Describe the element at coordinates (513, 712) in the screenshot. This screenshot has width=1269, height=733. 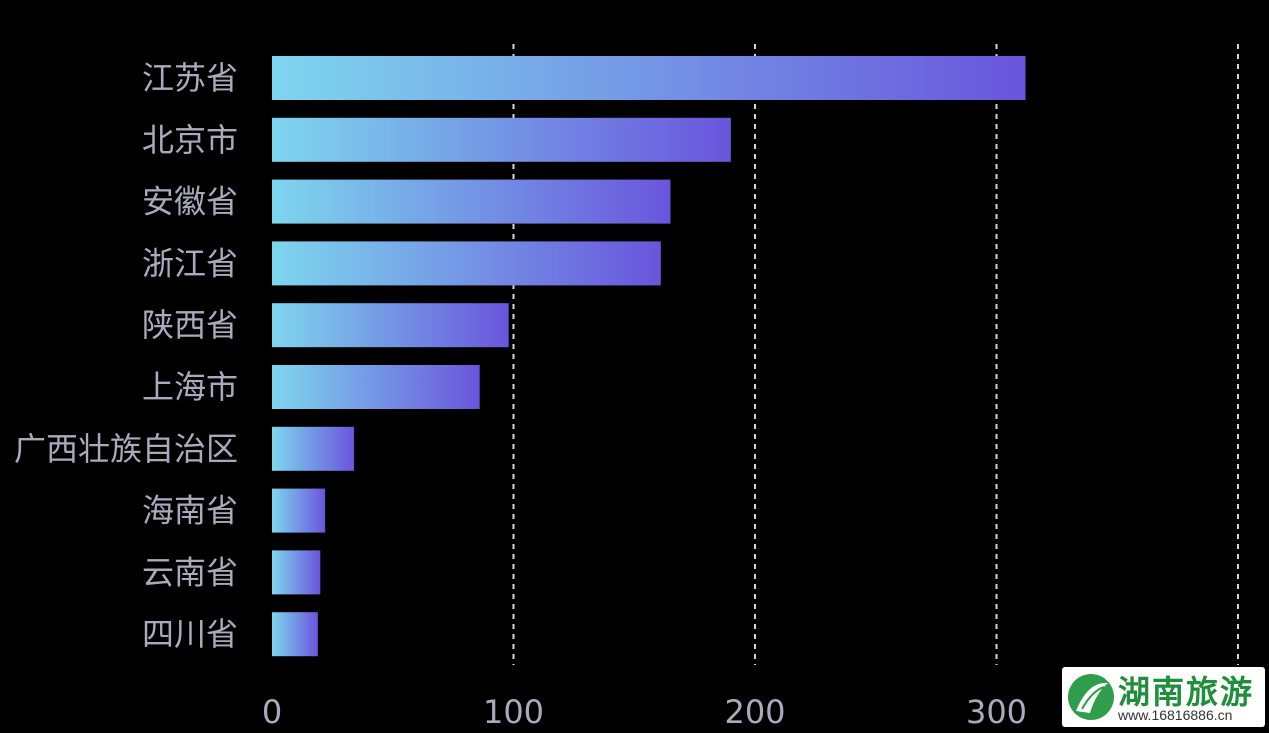
I see `x-tick-label: 100` at that location.